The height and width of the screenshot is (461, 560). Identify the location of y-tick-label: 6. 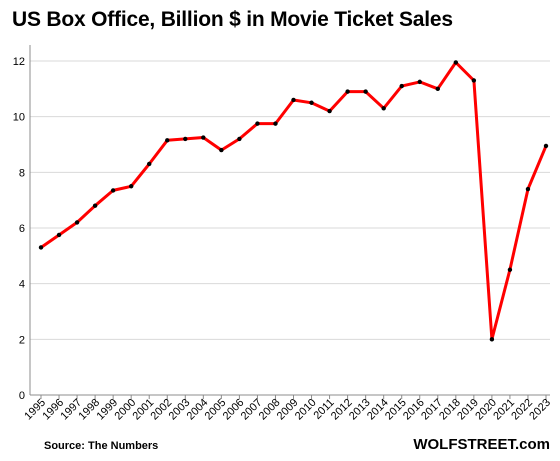
(22, 229).